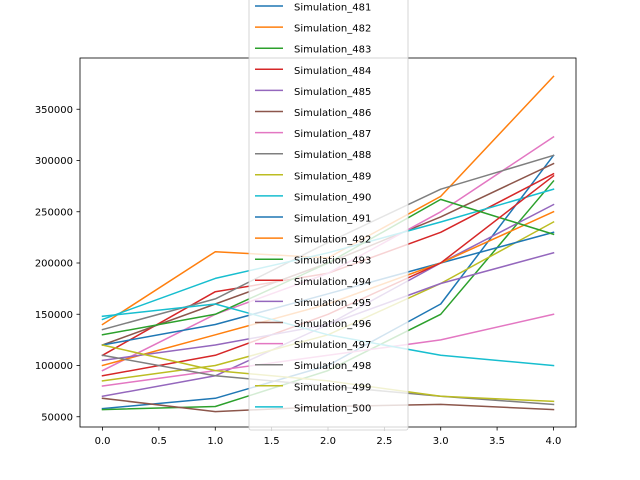 The height and width of the screenshot is (480, 640). I want to click on legend-label-14: Simulation_494, so click(332, 282).